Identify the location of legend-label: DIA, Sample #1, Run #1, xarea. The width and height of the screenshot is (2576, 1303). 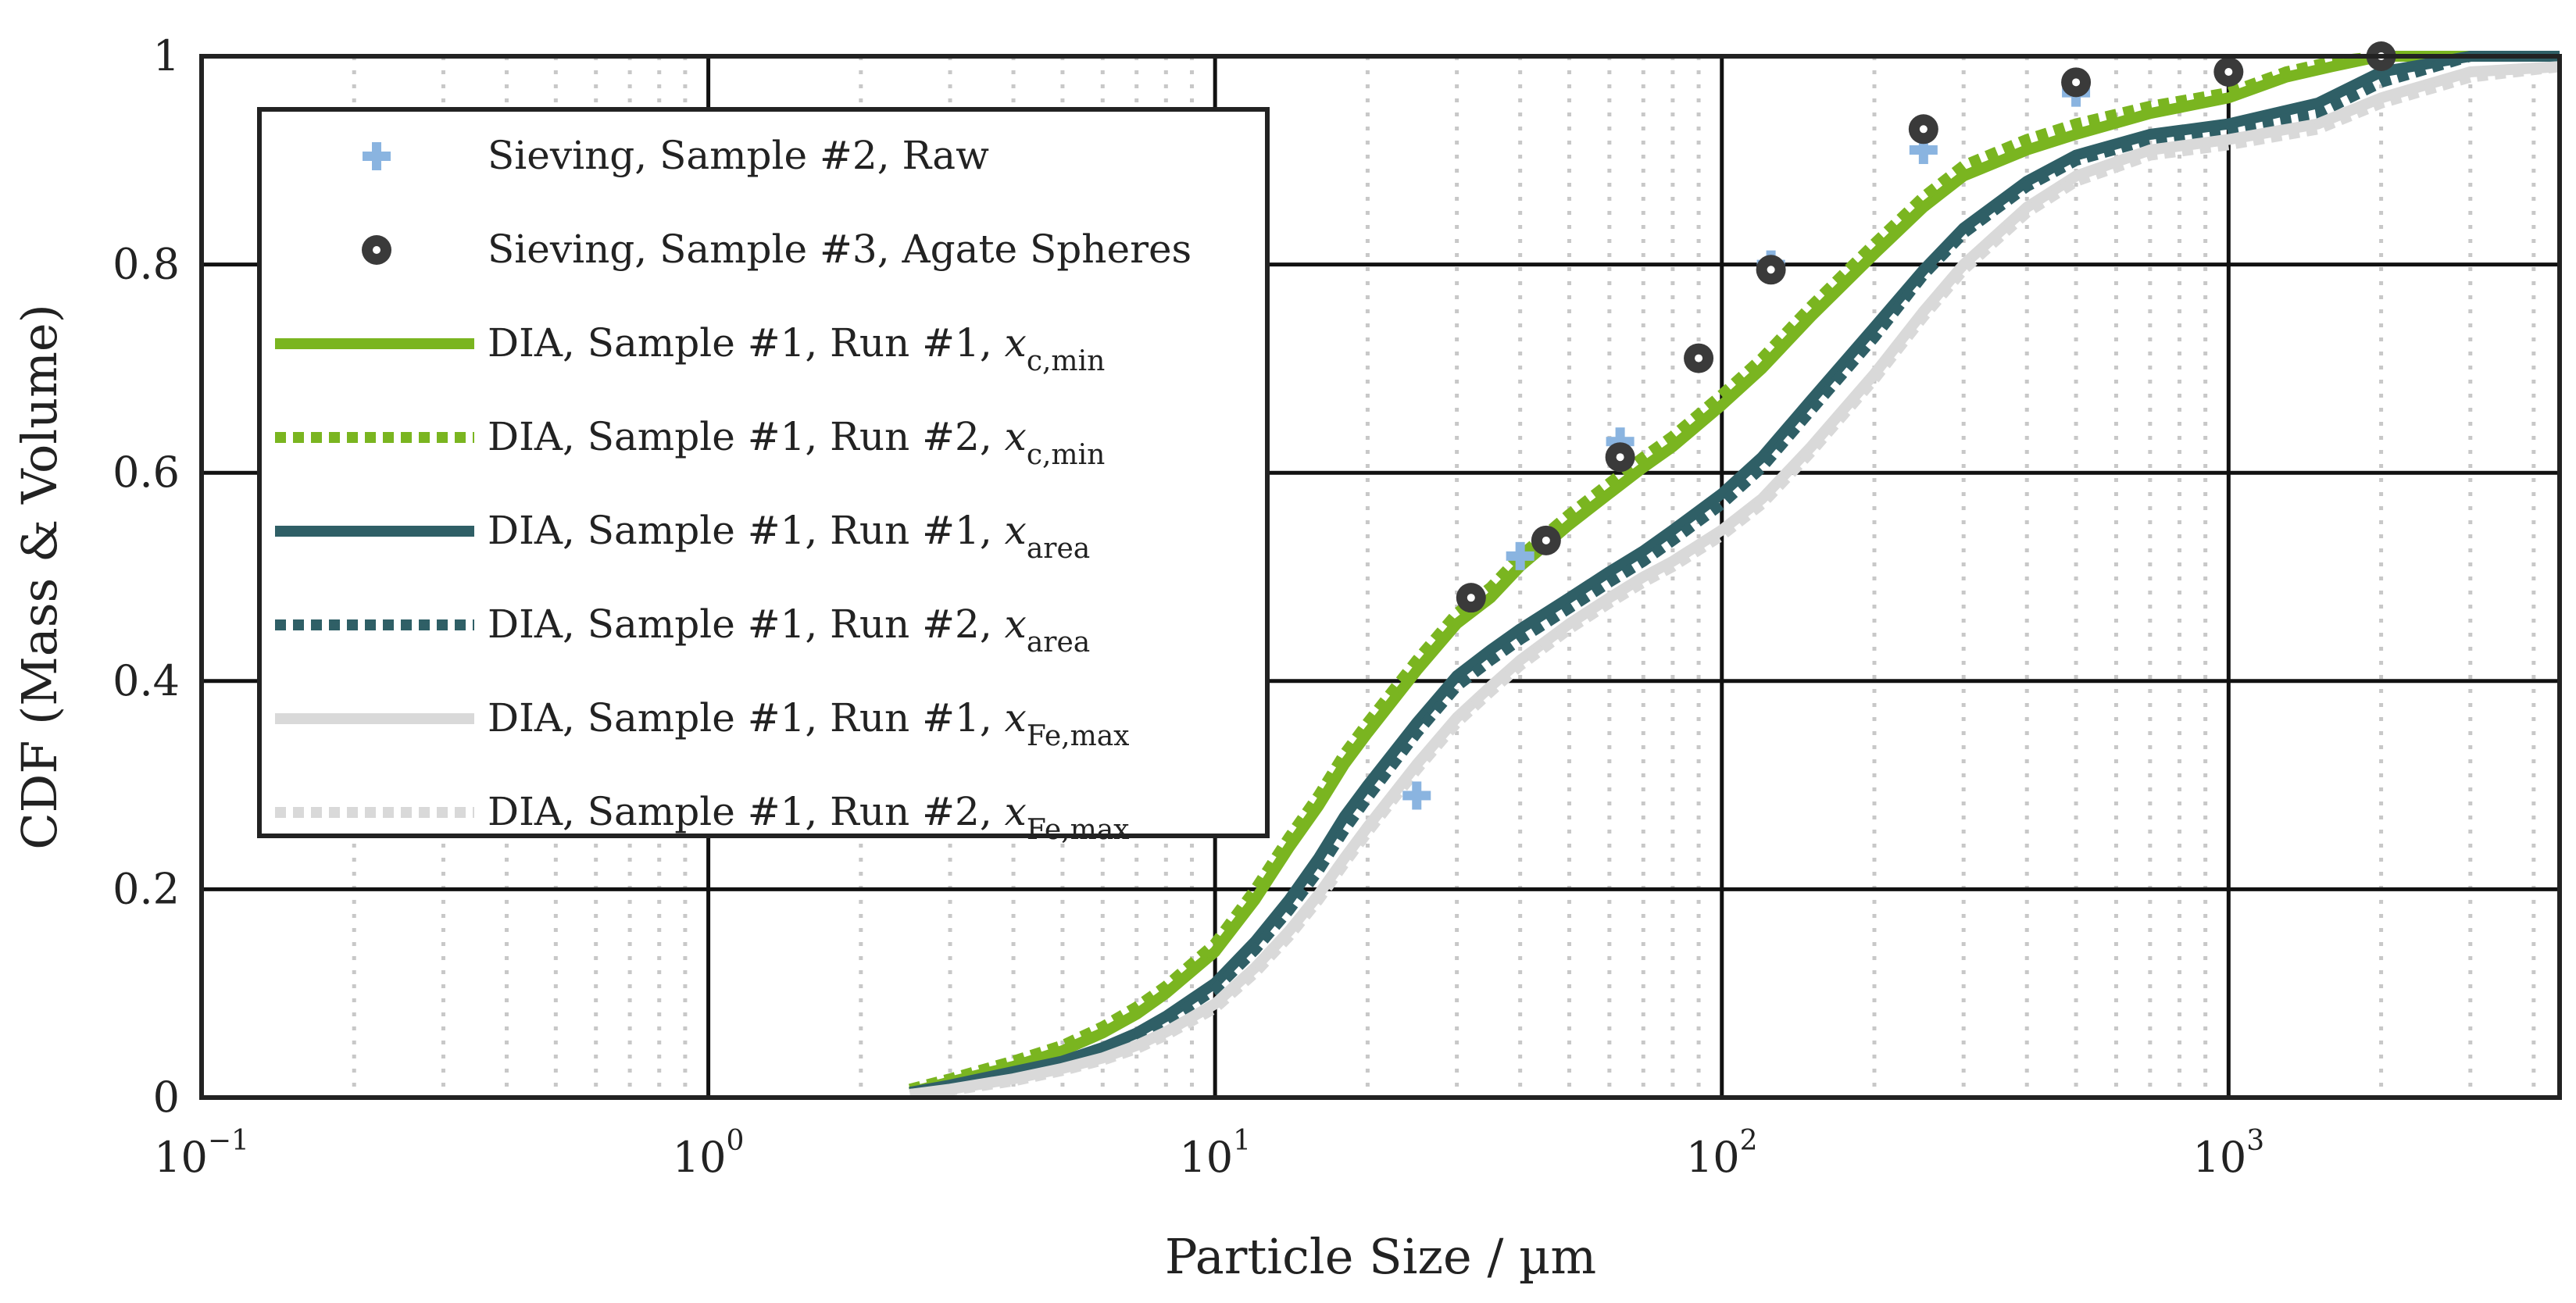
(789, 536).